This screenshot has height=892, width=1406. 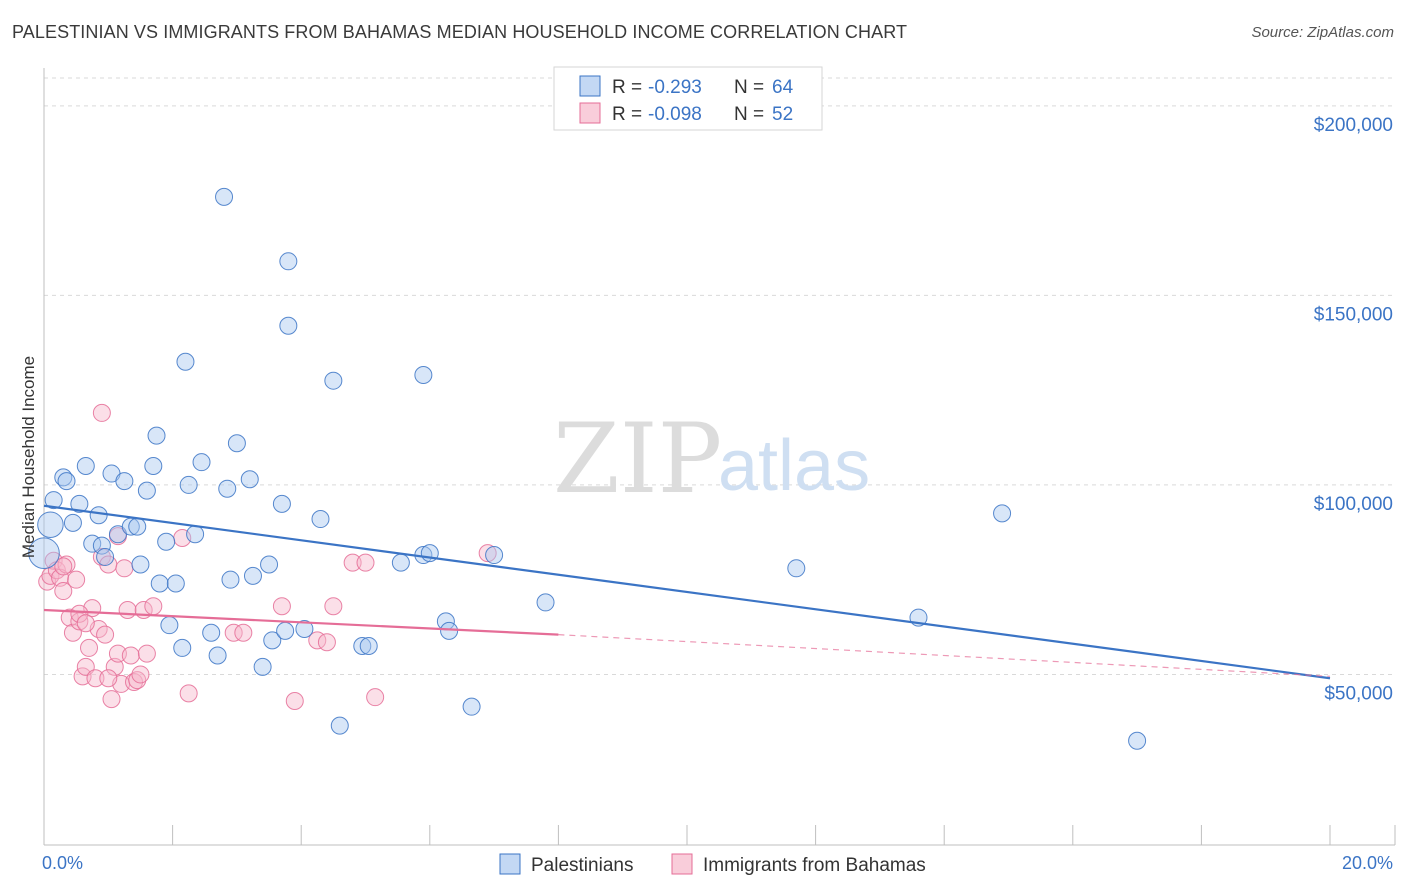 I want to click on source-credit: Source: ZipAtlas.com, so click(x=1322, y=32).